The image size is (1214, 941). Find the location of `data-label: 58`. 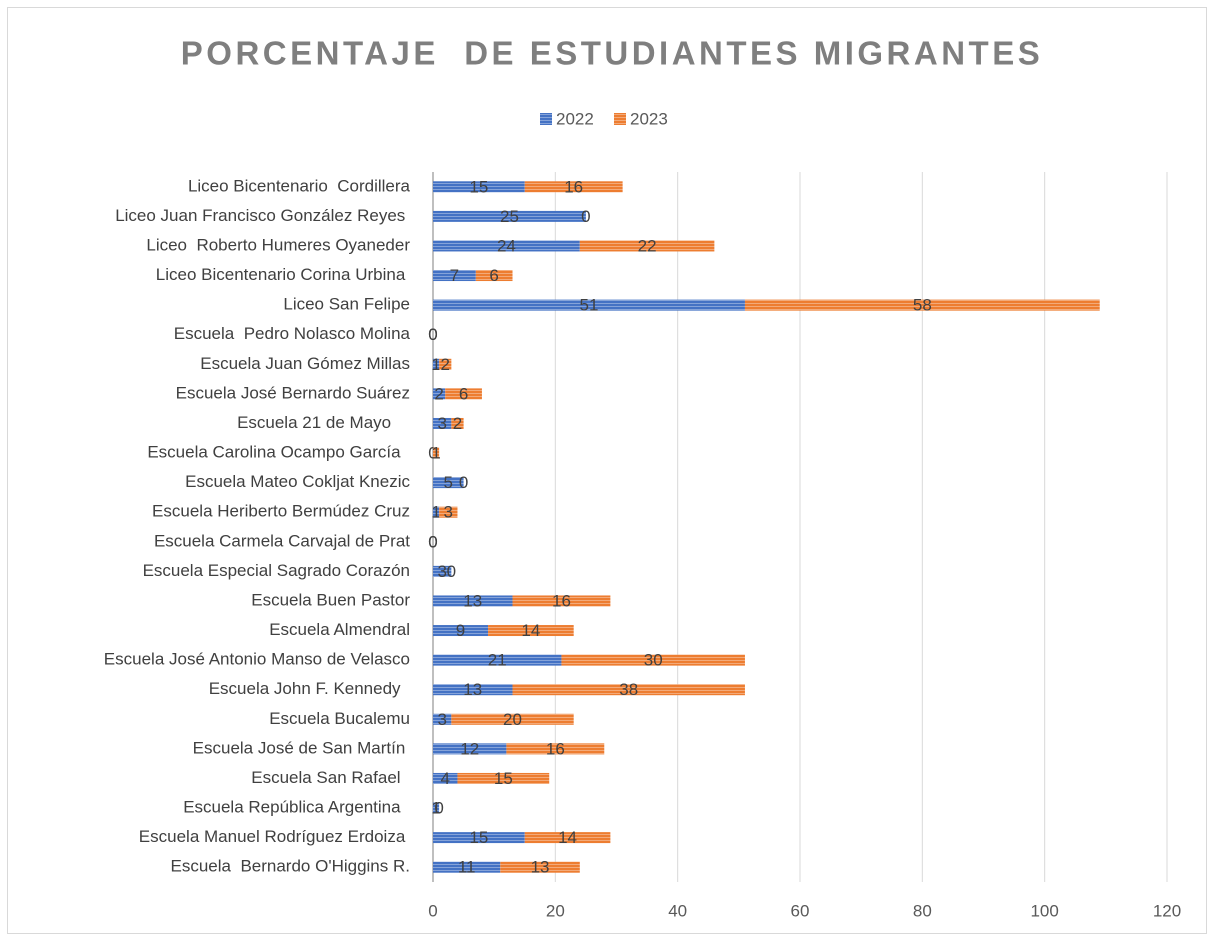

data-label: 58 is located at coordinates (922, 305).